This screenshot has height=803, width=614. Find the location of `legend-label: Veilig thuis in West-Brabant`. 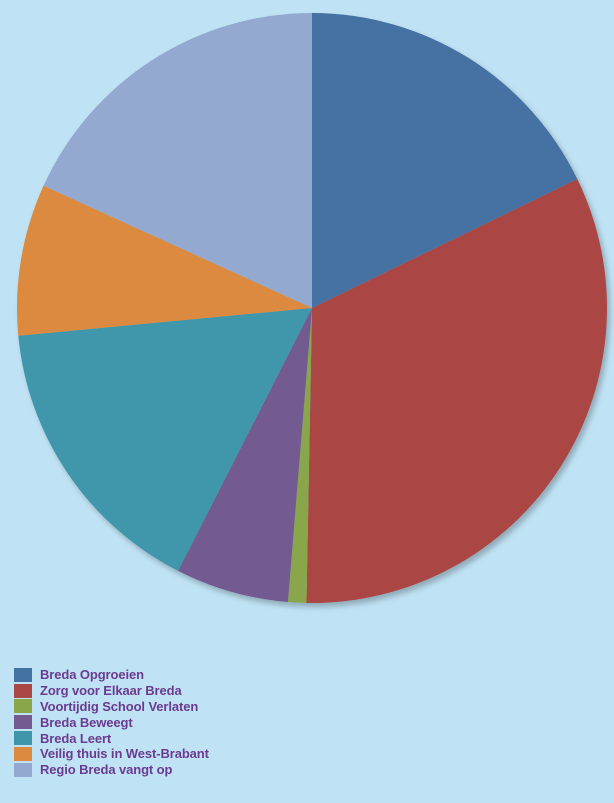

legend-label: Veilig thuis in West-Brabant is located at coordinates (124, 754).